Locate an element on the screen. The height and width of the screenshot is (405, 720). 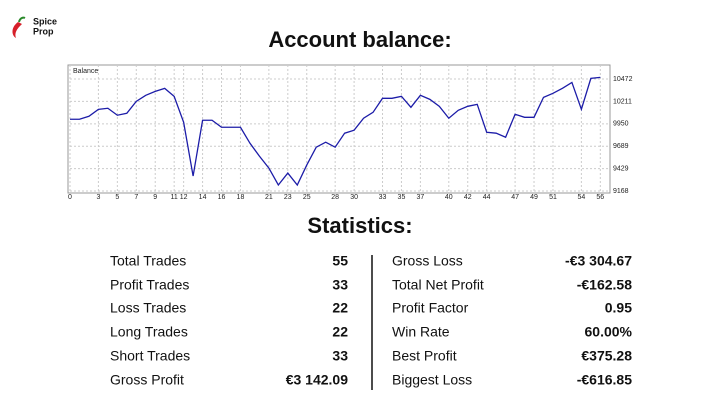
x-tick-label: 44 is located at coordinates (487, 197).